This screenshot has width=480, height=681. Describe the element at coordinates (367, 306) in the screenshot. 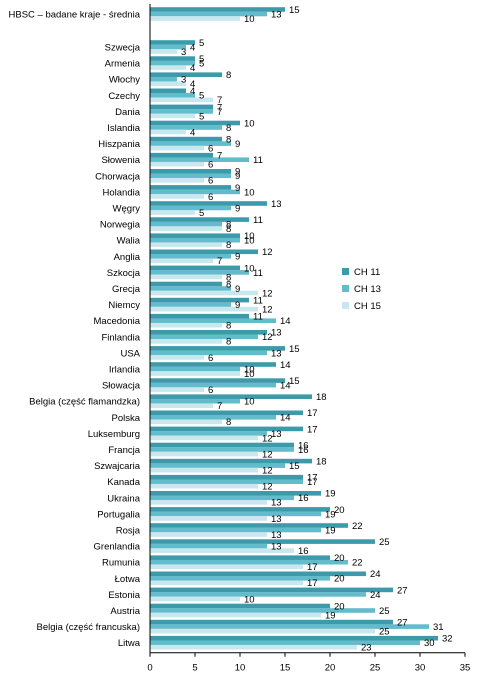

I see `legend-label: CH 15` at that location.